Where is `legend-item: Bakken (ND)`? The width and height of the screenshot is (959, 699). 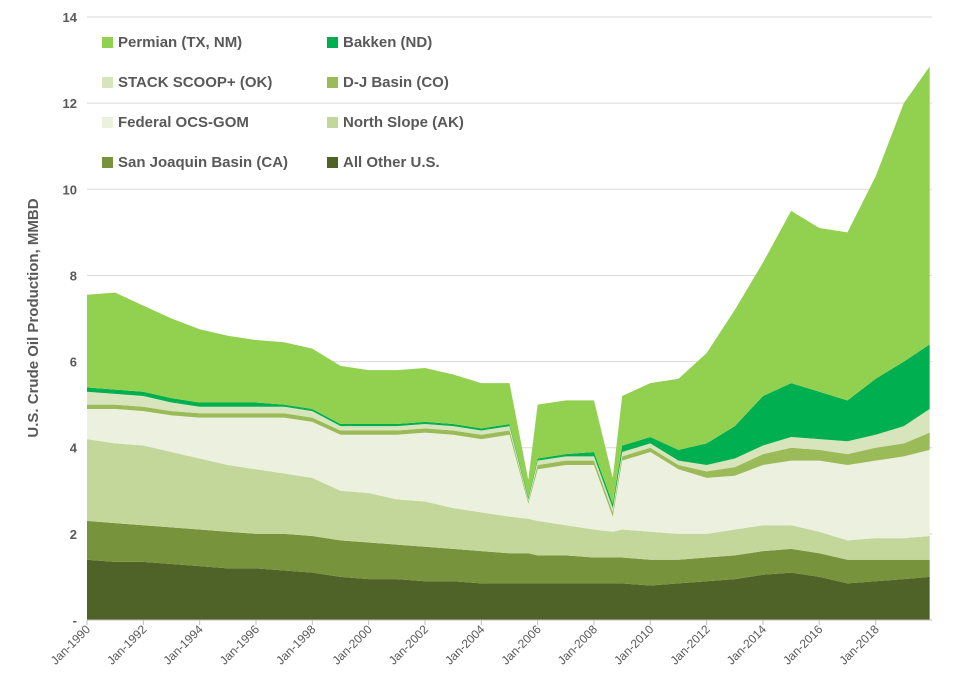 legend-item: Bakken (ND) is located at coordinates (379, 42).